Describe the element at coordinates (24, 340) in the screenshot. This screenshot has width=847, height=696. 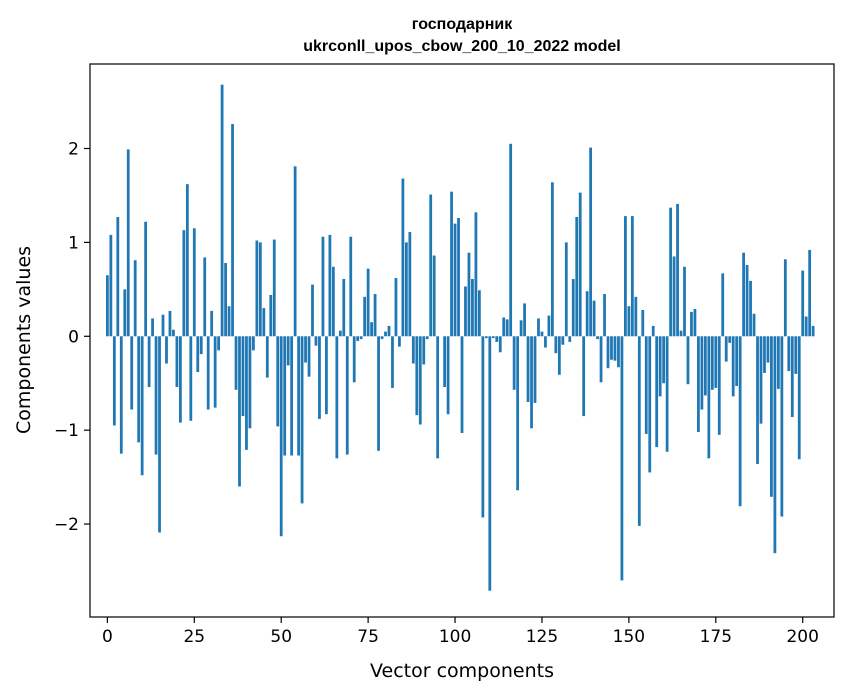
I see `y-axis-label: Components values` at that location.